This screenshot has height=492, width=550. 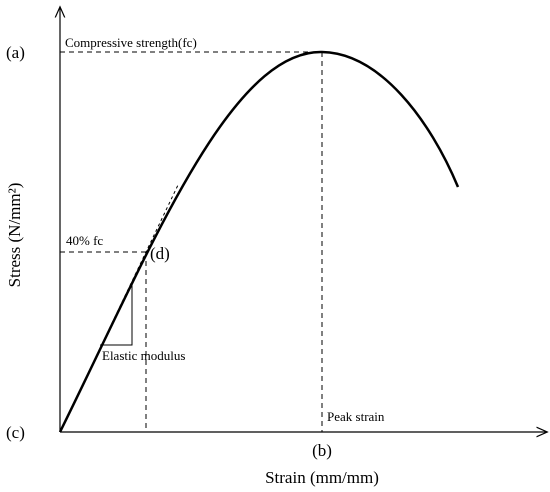 I want to click on y-axis-label: Stress (N/mm²), so click(x=14, y=235).